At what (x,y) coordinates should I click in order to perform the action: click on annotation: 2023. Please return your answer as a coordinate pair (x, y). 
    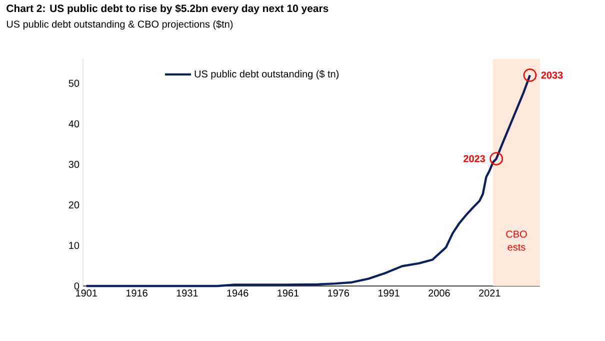
    Looking at the image, I should click on (474, 158).